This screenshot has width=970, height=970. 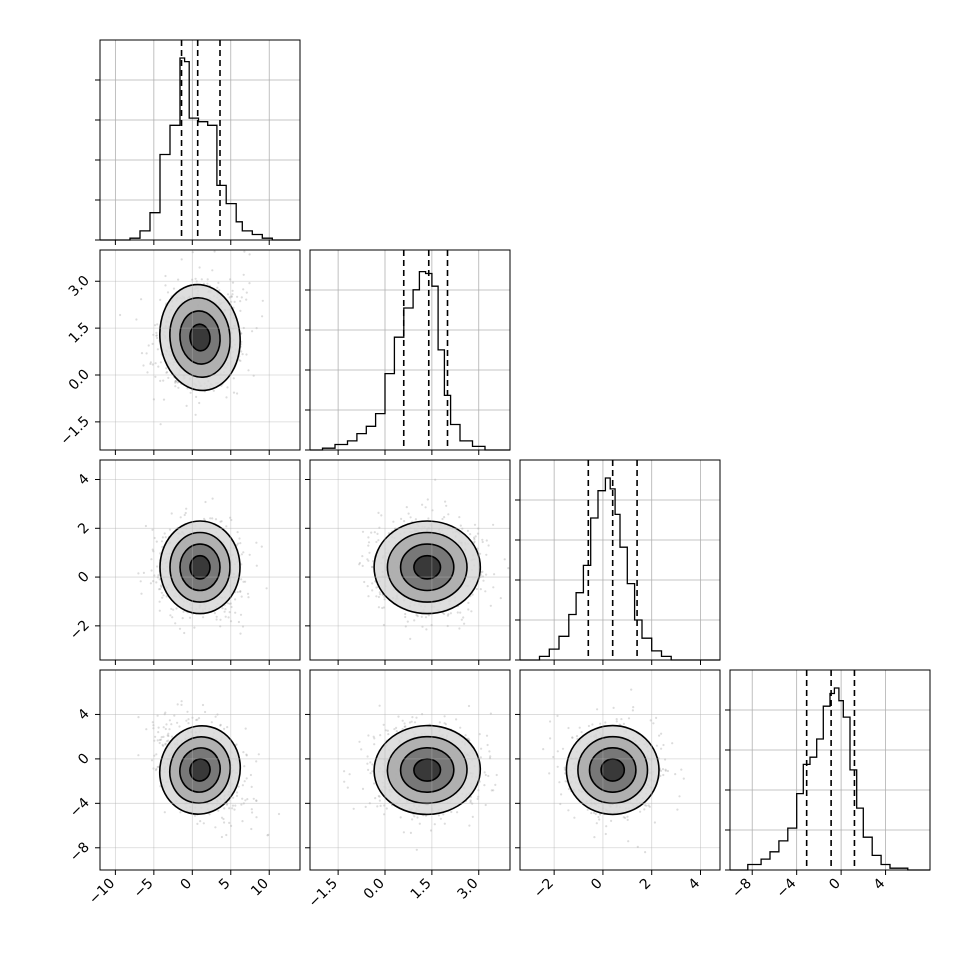 I want to click on contour-line, so click(x=200, y=567).